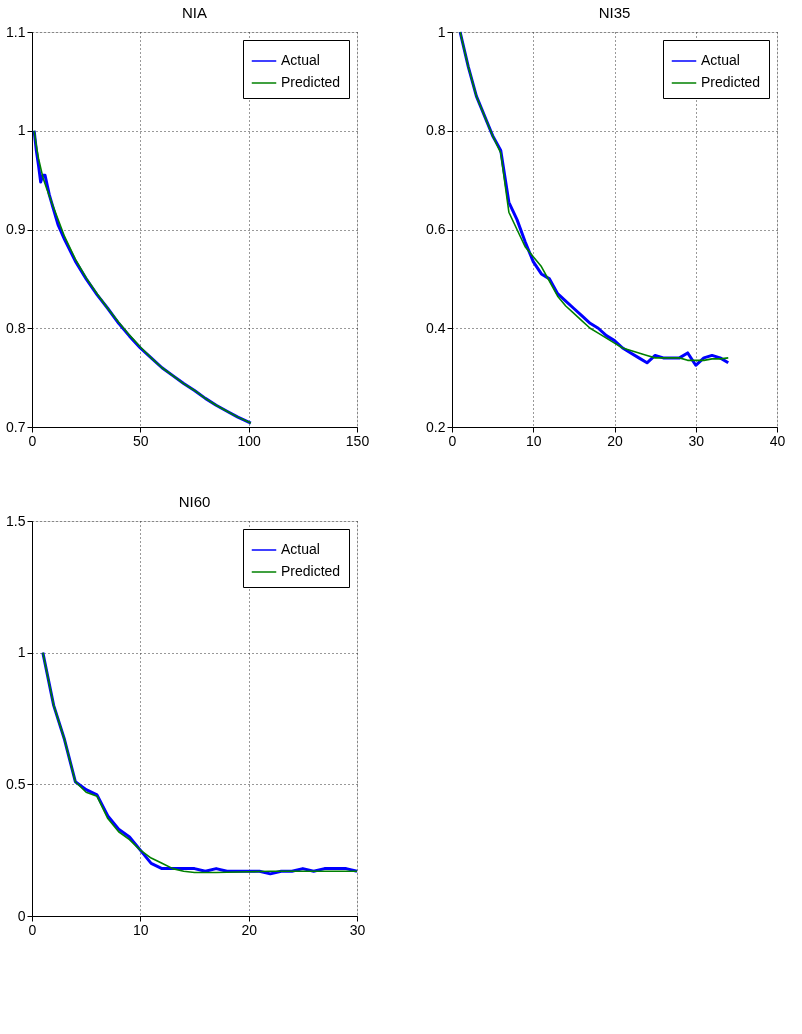 The image size is (802, 1034). What do you see at coordinates (357, 440) in the screenshot?
I see `x-tick-label: 150` at bounding box center [357, 440].